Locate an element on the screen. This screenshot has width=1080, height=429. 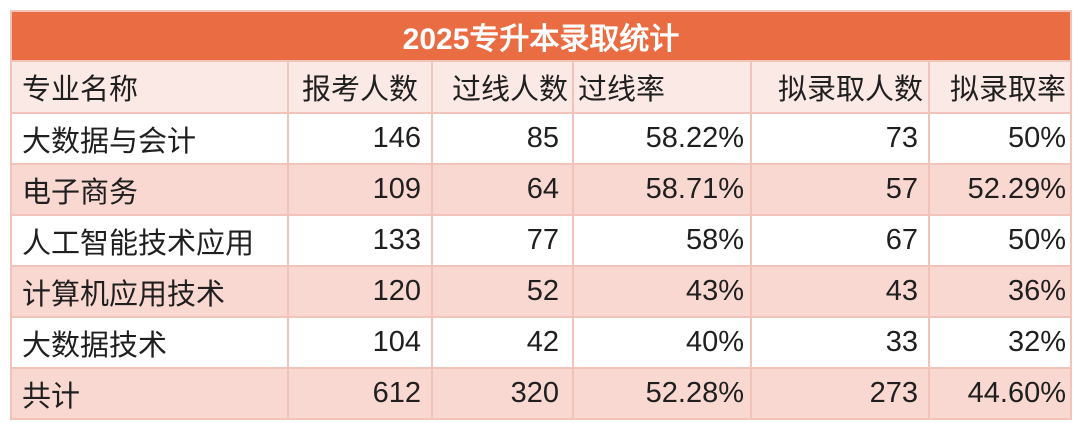
cell-pass-rate: 40% is located at coordinates (662, 342).